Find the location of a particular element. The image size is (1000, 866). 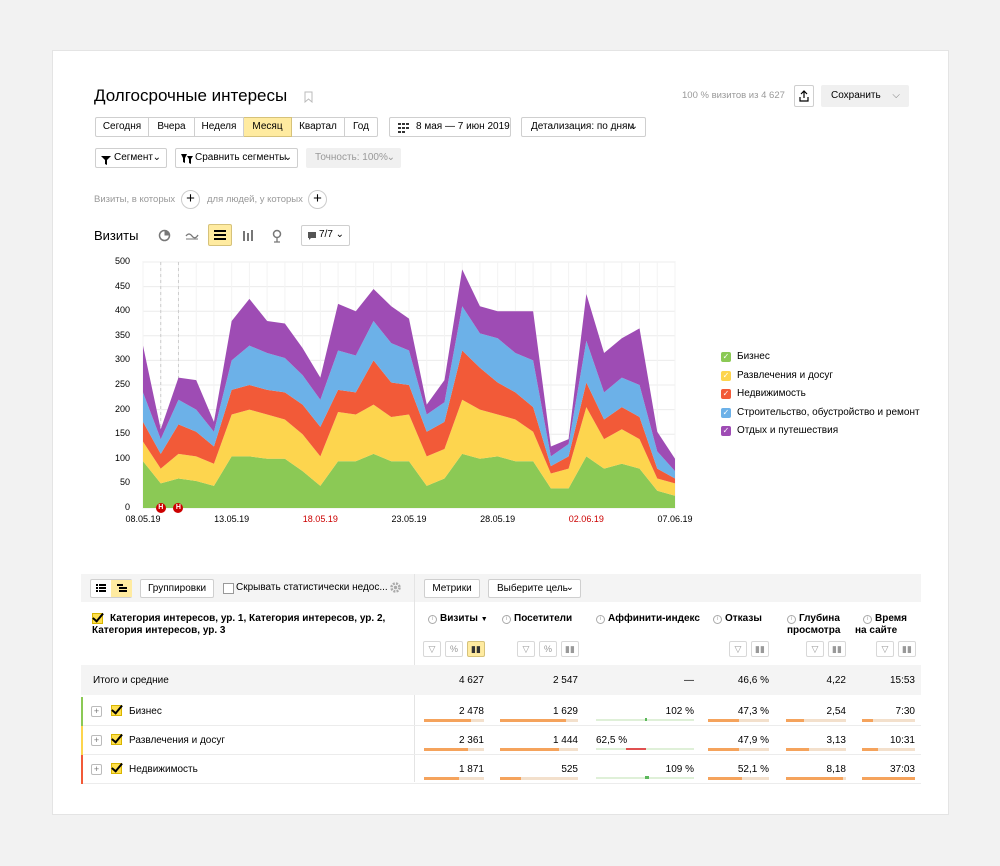

line-chart-icon is located at coordinates (192, 236).